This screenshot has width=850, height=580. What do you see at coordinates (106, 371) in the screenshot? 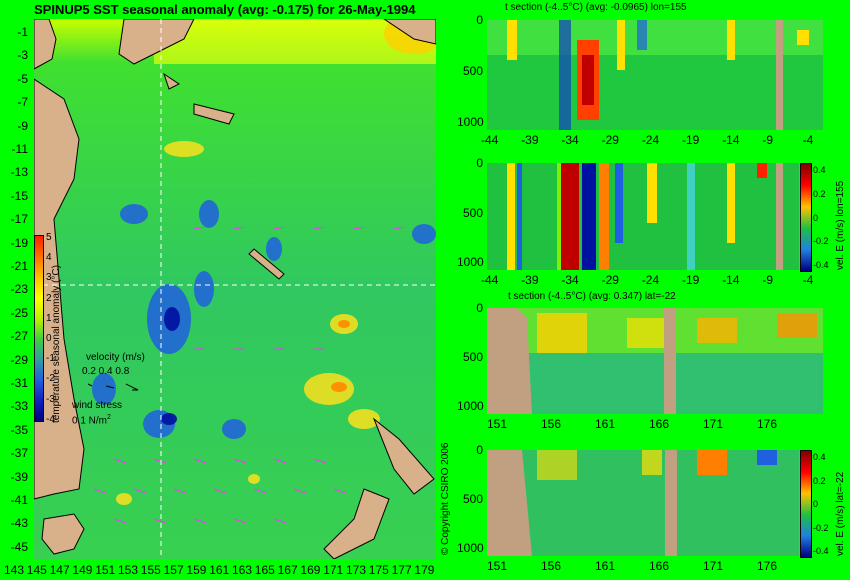
I see `velocity-scale: 0.2 0.4 0.8` at bounding box center [106, 371].